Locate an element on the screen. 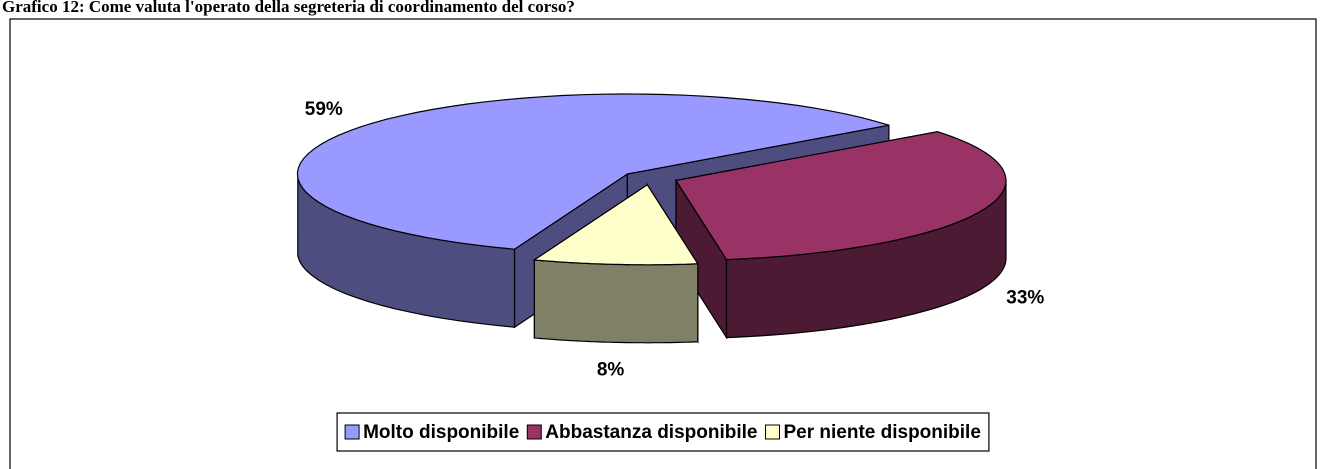 This screenshot has height=469, width=1327. data-label: 8% is located at coordinates (611, 369).